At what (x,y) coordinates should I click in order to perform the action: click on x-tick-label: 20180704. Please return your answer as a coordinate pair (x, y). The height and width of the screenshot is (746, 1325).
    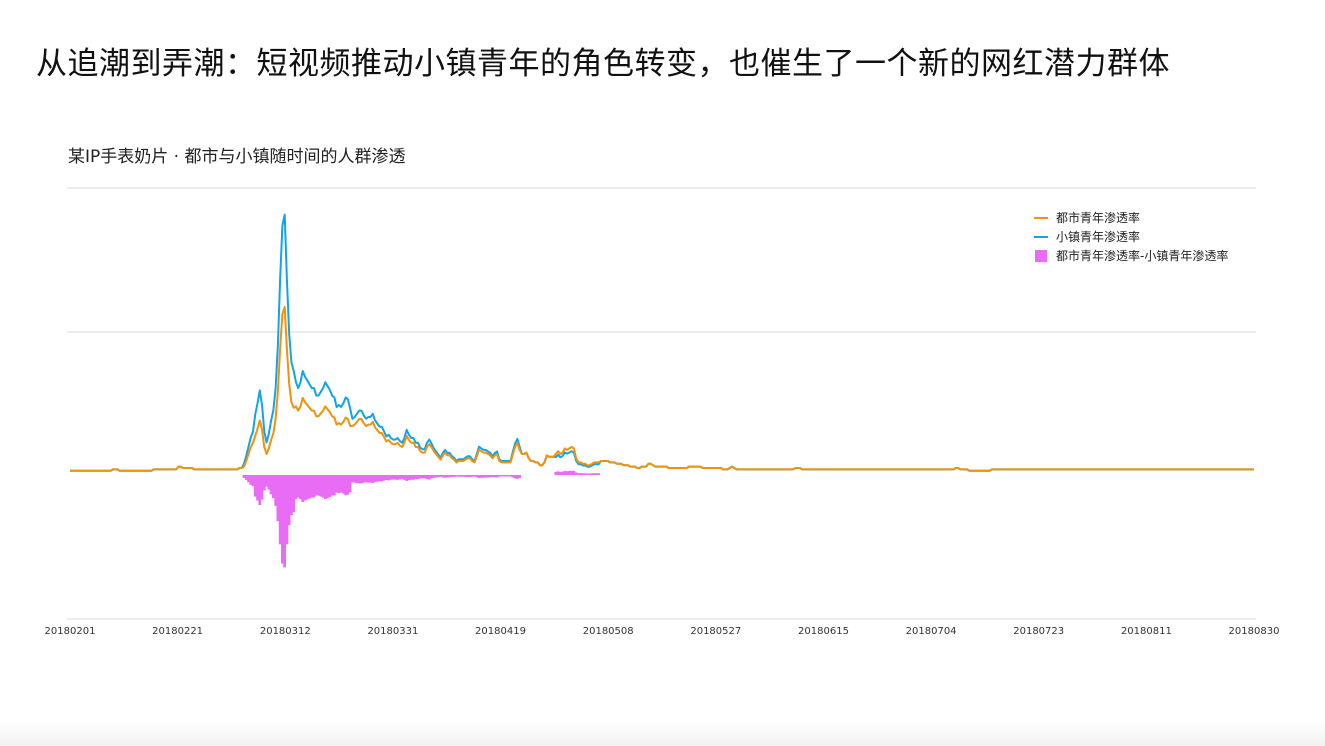
    Looking at the image, I should click on (931, 631).